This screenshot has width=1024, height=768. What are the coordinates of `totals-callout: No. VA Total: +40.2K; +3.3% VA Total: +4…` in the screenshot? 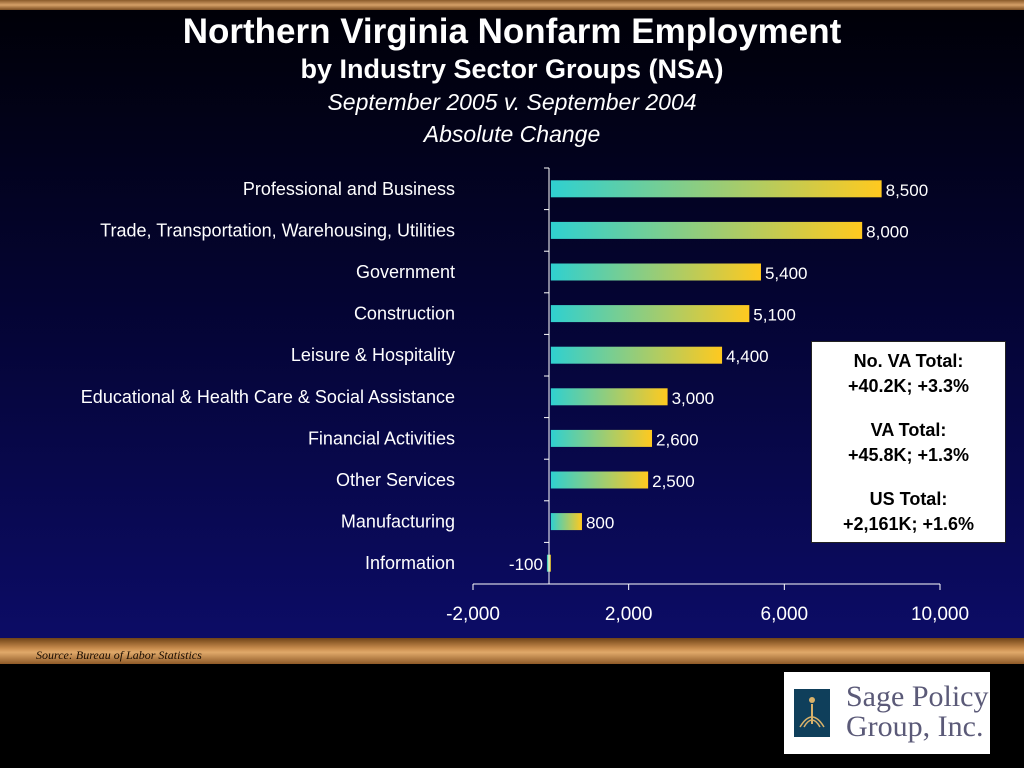 It's located at (908, 442).